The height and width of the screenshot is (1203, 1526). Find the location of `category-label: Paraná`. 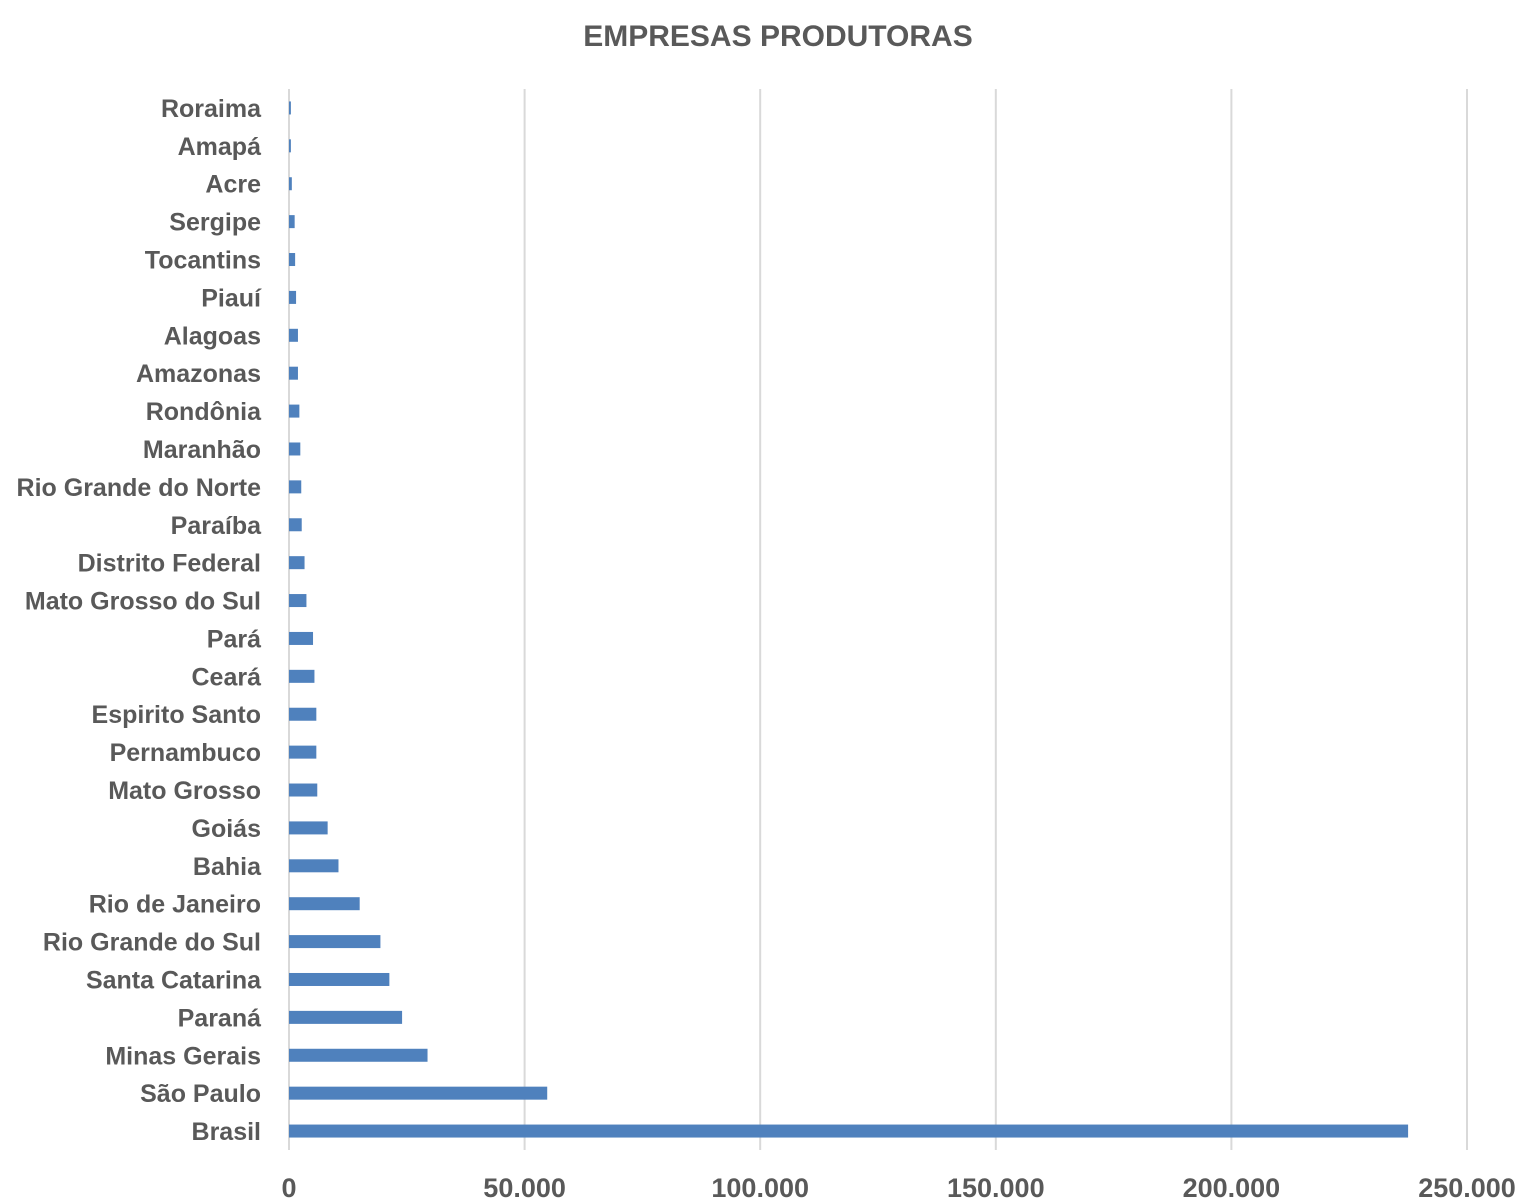

category-label: Paraná is located at coordinates (219, 1018).